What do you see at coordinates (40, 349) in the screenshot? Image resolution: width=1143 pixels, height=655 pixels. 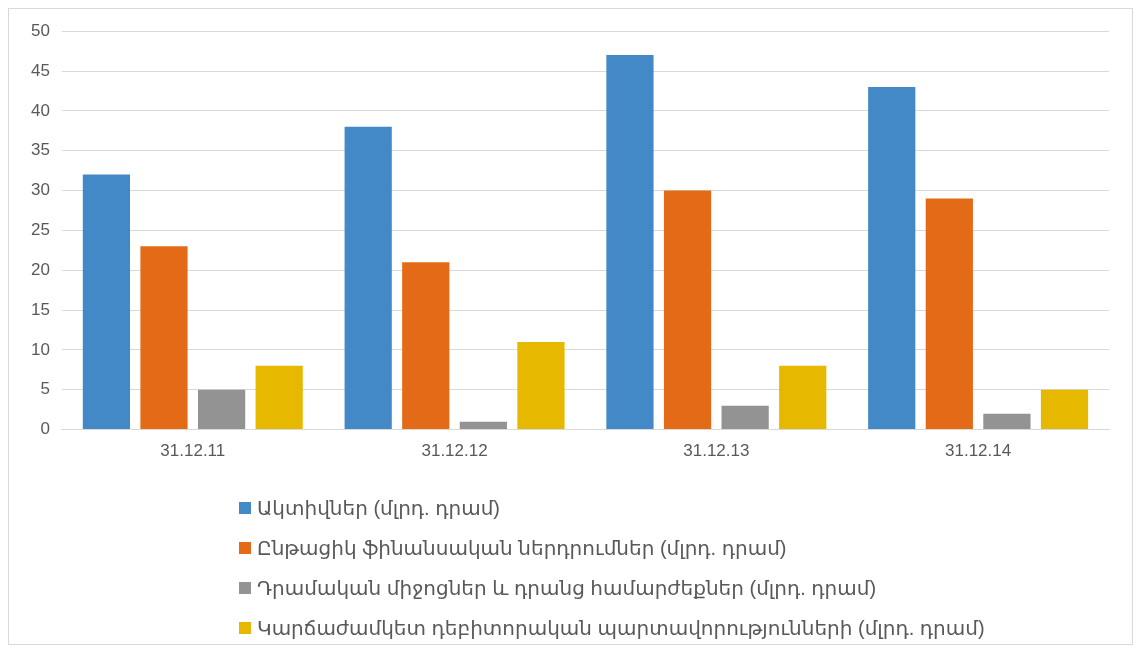 I see `y-tick-label: 10` at bounding box center [40, 349].